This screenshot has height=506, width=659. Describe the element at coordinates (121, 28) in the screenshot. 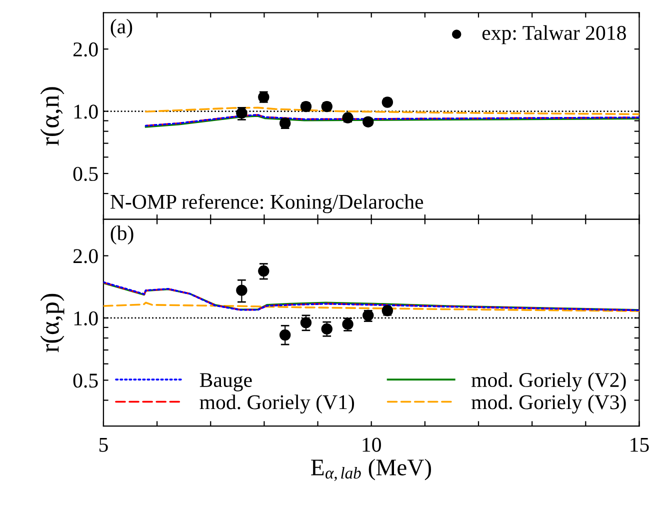

I see `annotation: (a)` at that location.